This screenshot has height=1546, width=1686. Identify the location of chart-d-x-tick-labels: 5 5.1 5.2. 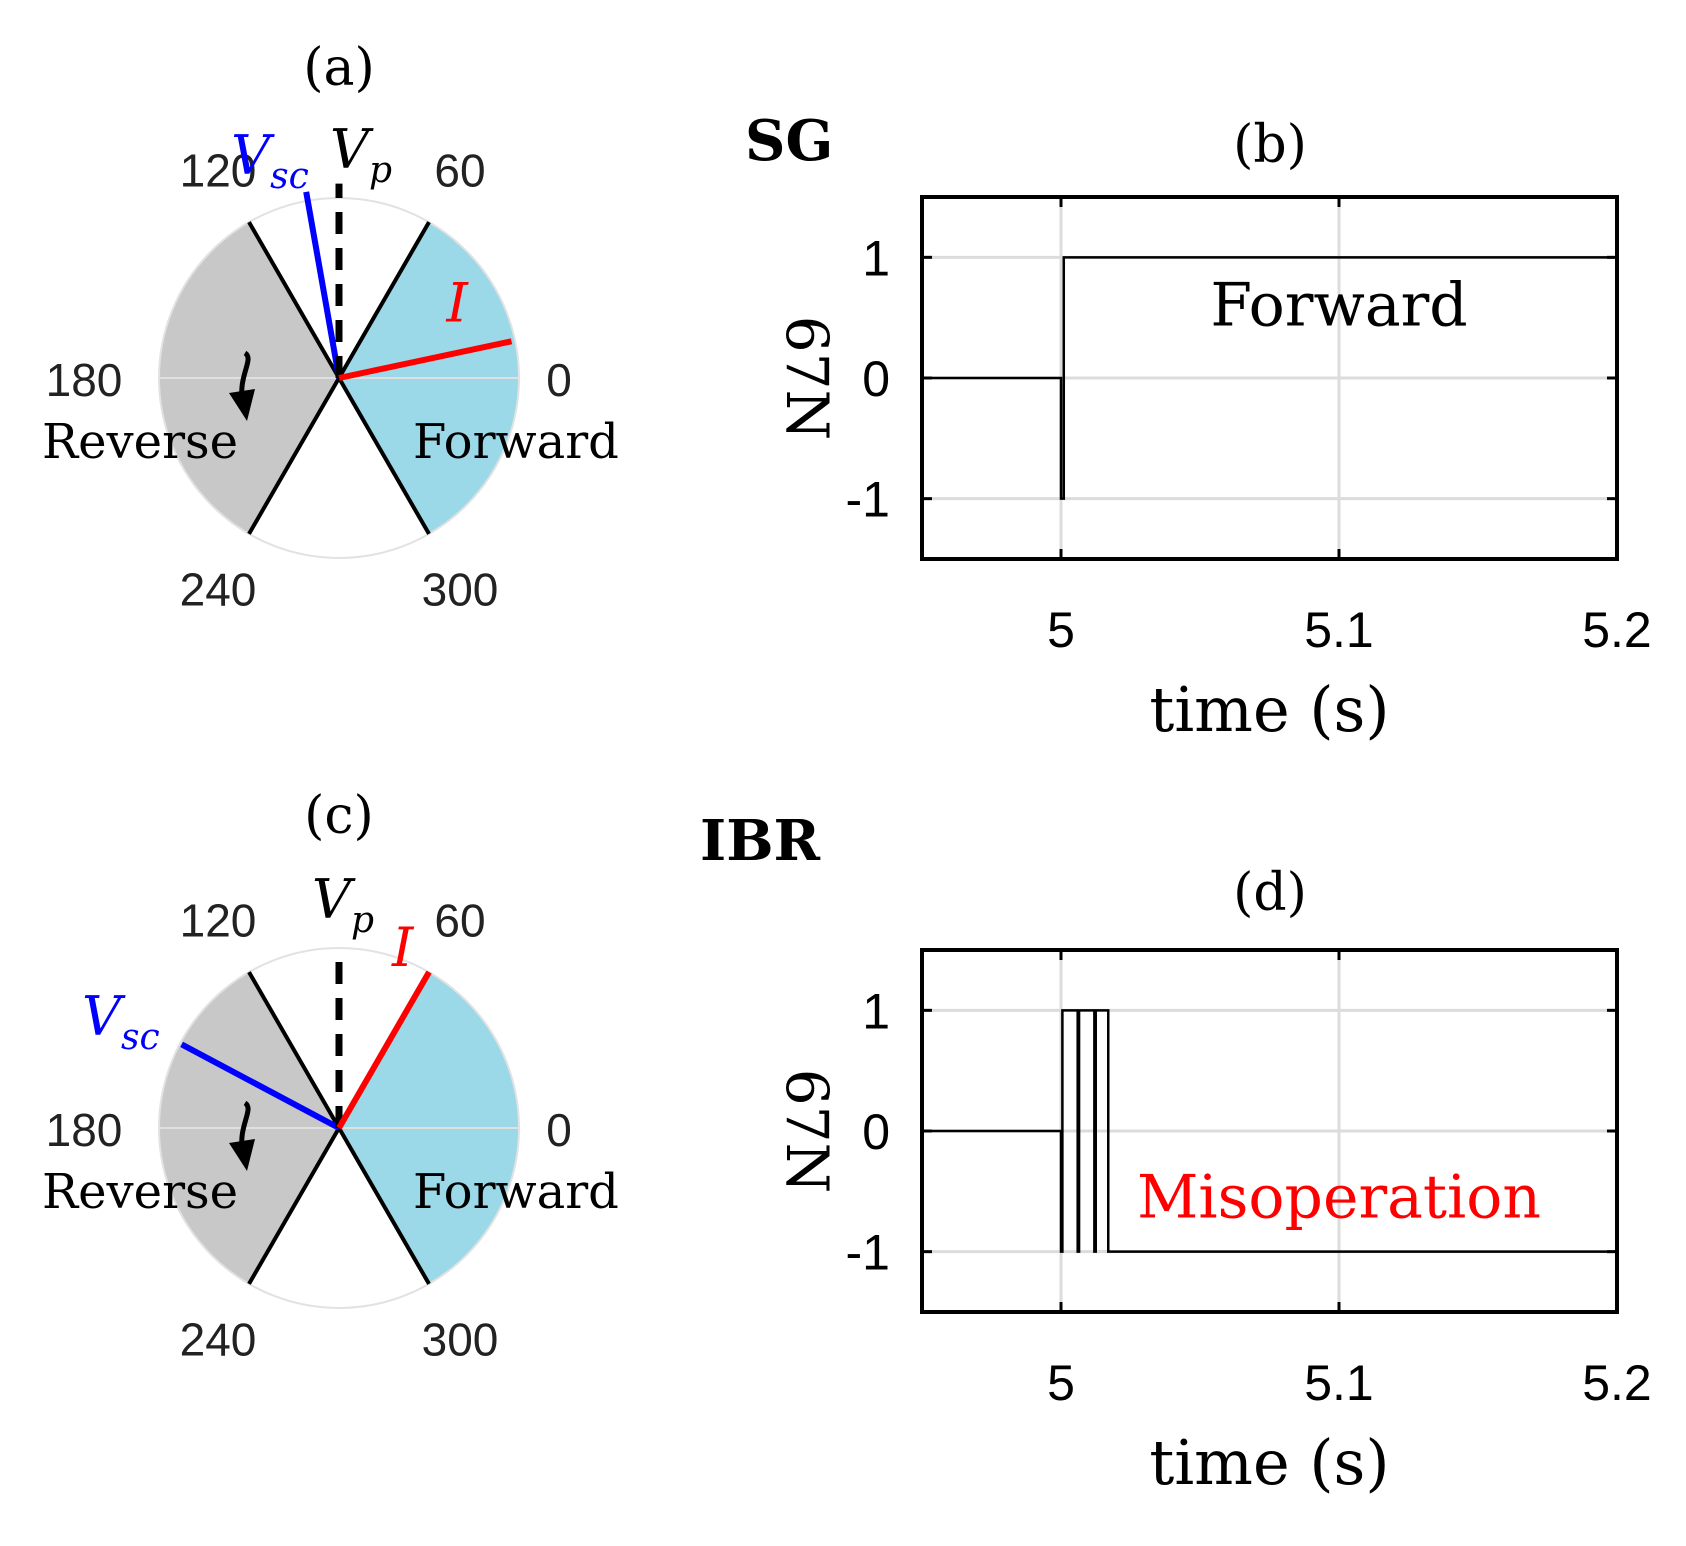
(1349, 1383).